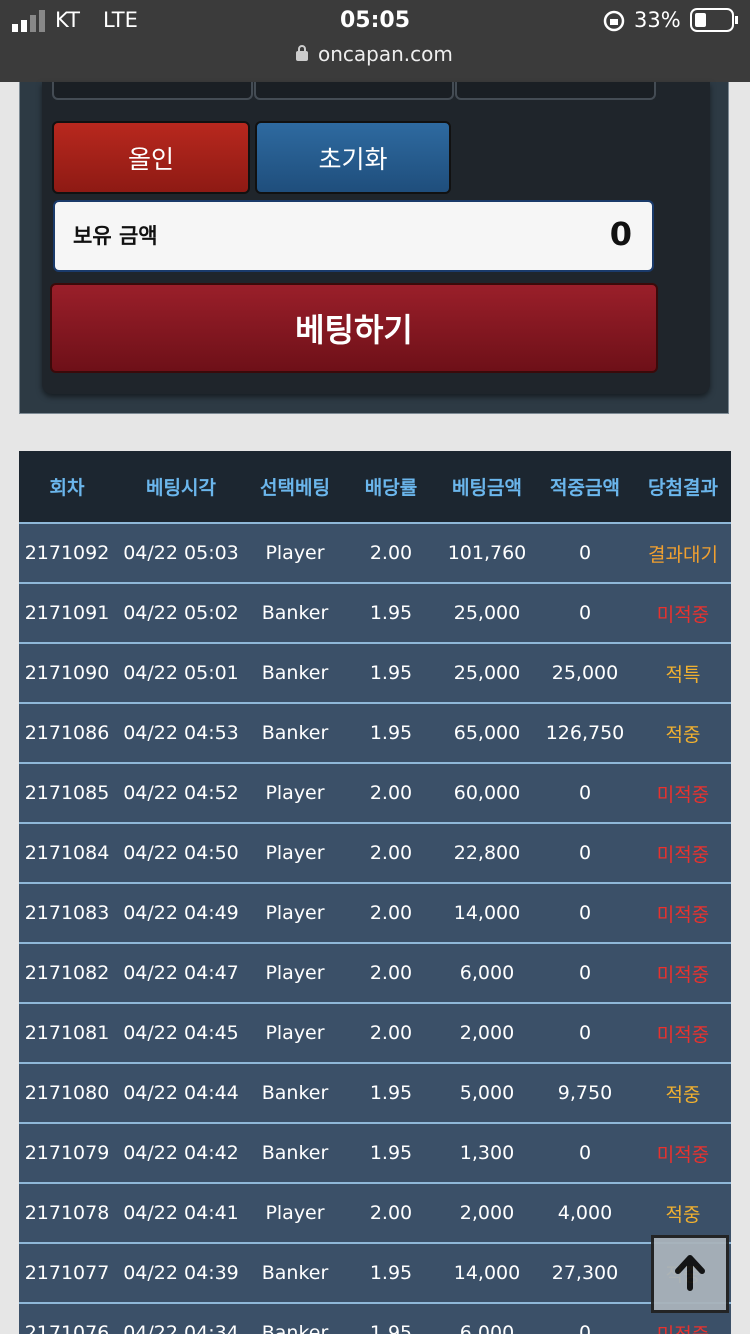  What do you see at coordinates (181, 1032) in the screenshot?
I see `table-cell: 04/22 04:45` at bounding box center [181, 1032].